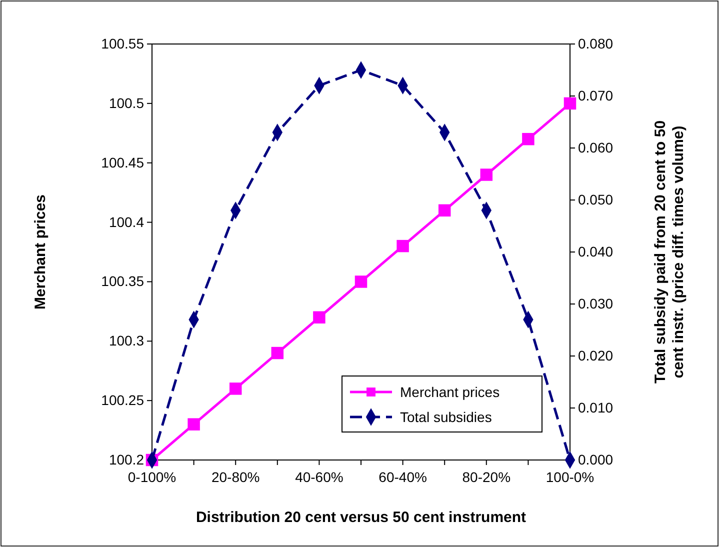 Image resolution: width=719 pixels, height=547 pixels. I want to click on y-tick-label: 100.3, so click(126, 340).